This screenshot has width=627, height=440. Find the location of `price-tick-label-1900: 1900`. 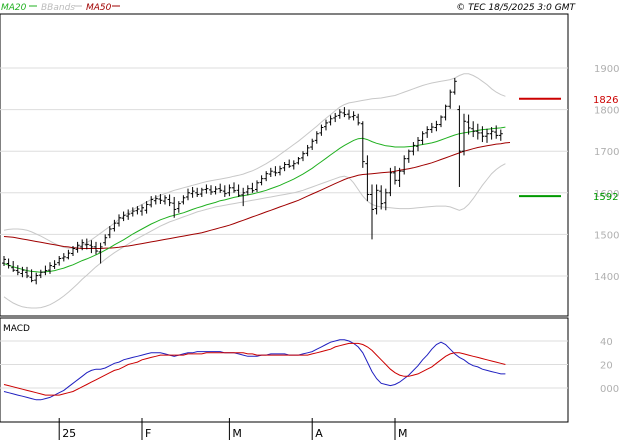

price-tick-label-1900: 1900 is located at coordinates (606, 69).